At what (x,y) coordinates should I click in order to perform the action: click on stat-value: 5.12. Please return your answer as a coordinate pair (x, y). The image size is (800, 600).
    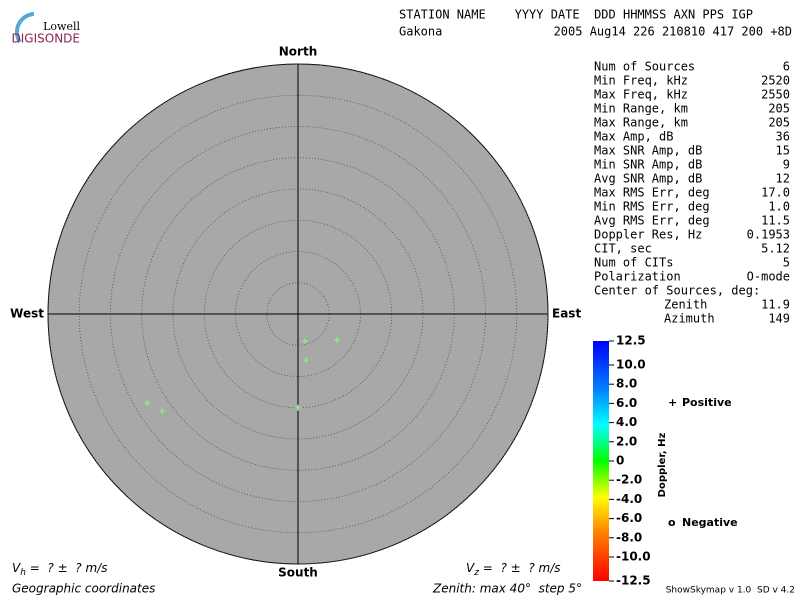
    Looking at the image, I should click on (775, 249).